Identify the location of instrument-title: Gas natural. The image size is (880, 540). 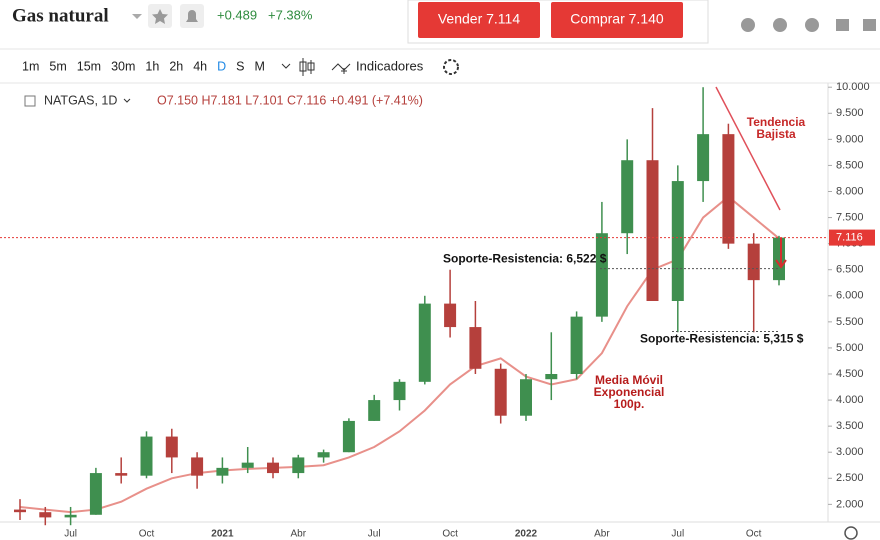
(60, 15).